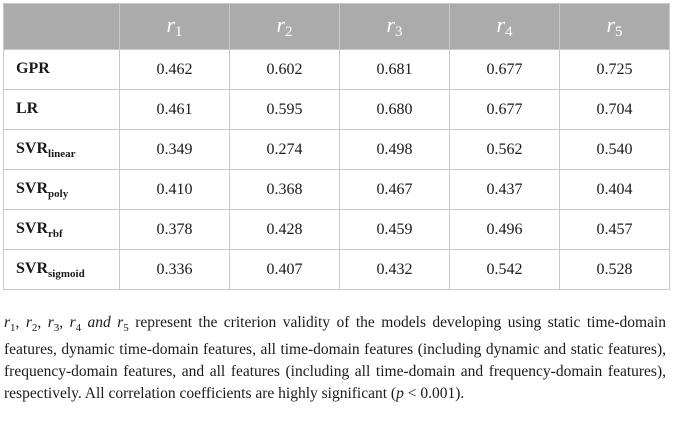 Image resolution: width=673 pixels, height=440 pixels. Describe the element at coordinates (61, 229) in the screenshot. I see `model-name-cell: SVRrbf` at that location.